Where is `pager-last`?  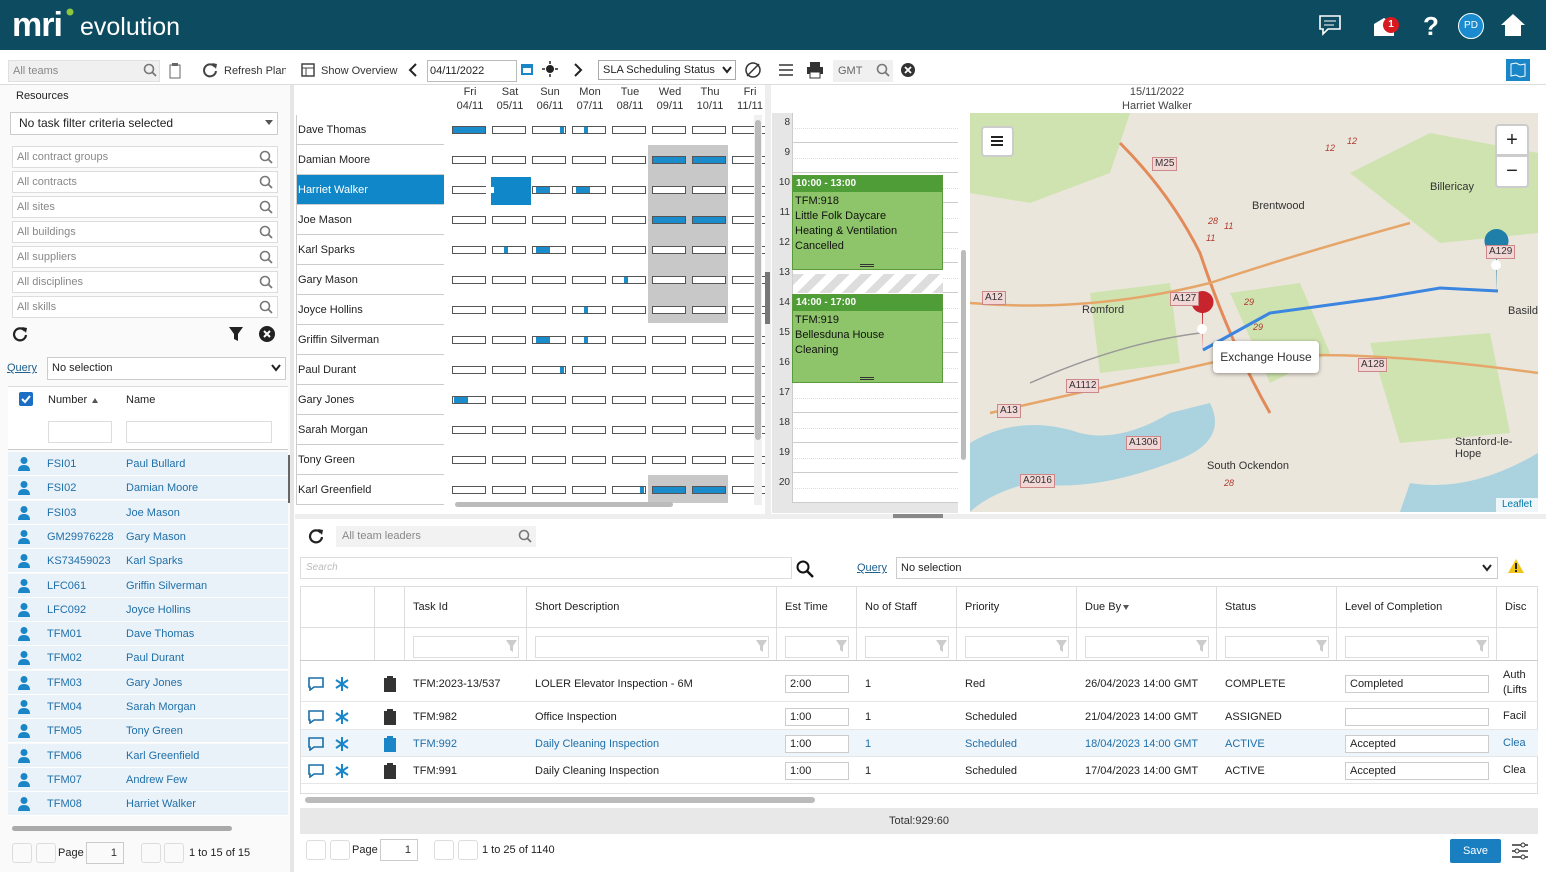
pager-last is located at coordinates (468, 850).